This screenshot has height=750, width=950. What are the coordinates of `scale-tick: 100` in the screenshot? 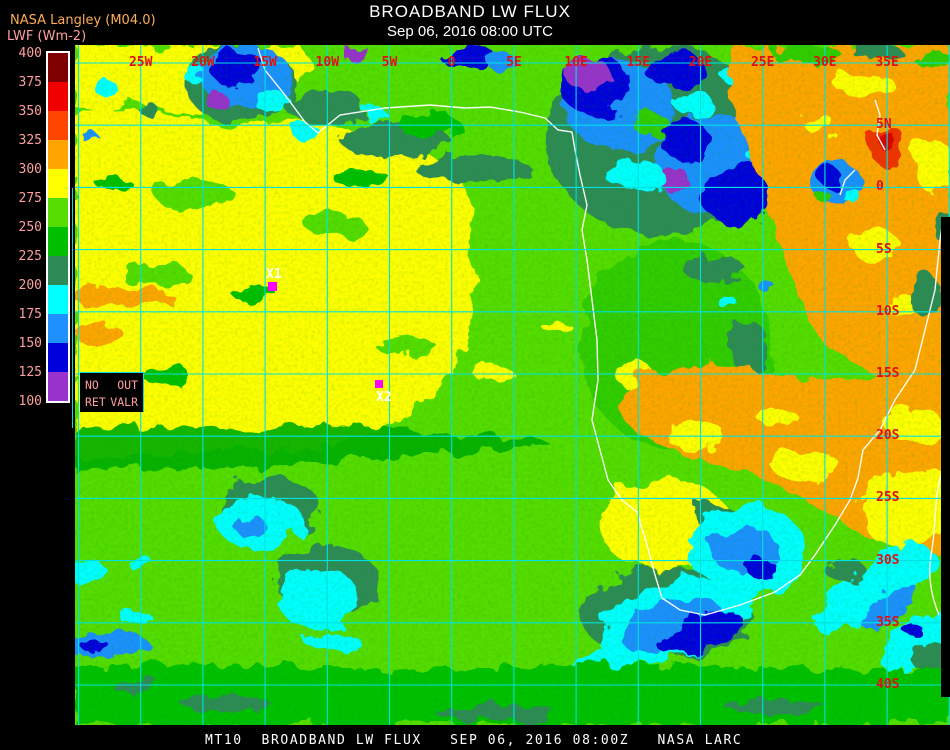 It's located at (30, 401).